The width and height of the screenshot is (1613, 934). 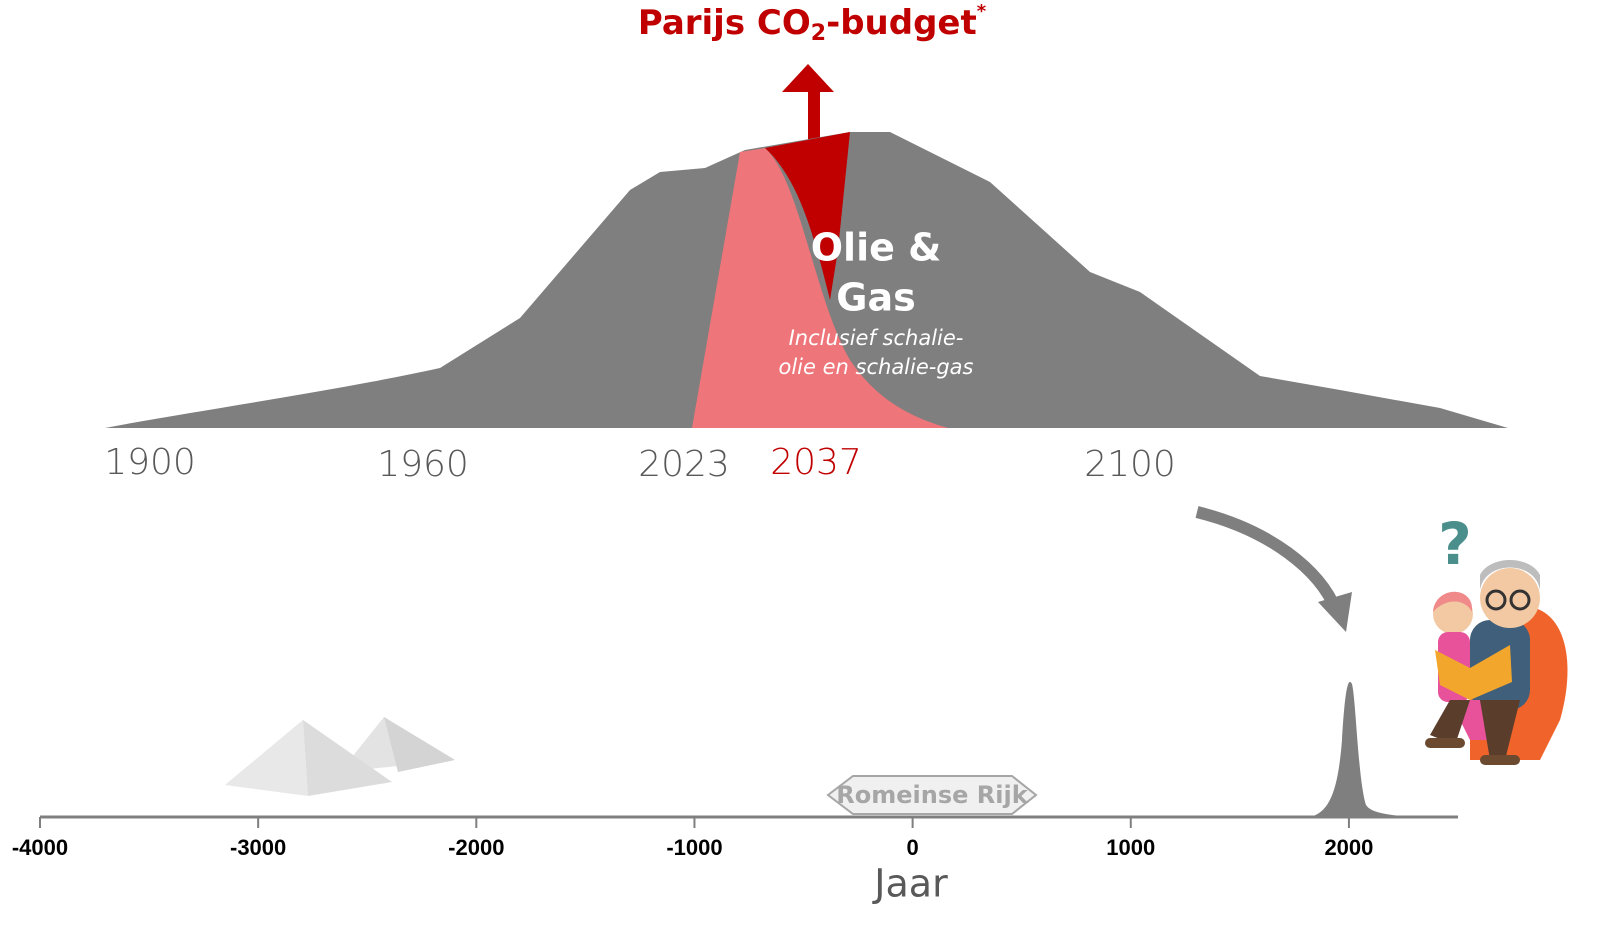 What do you see at coordinates (982, 11) in the screenshot?
I see `title-mark: *` at bounding box center [982, 11].